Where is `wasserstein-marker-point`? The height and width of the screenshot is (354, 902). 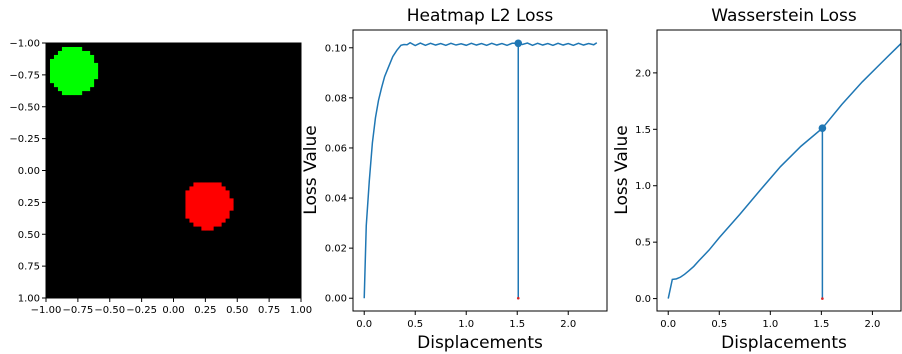
wasserstein-marker-point is located at coordinates (822, 128).